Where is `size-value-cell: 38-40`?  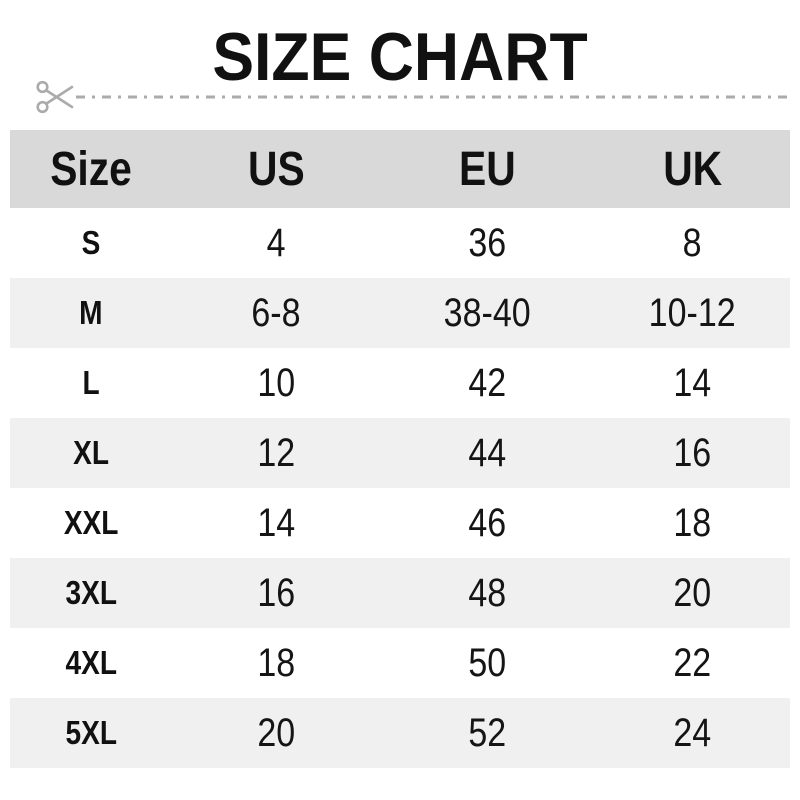 size-value-cell: 38-40 is located at coordinates (487, 313).